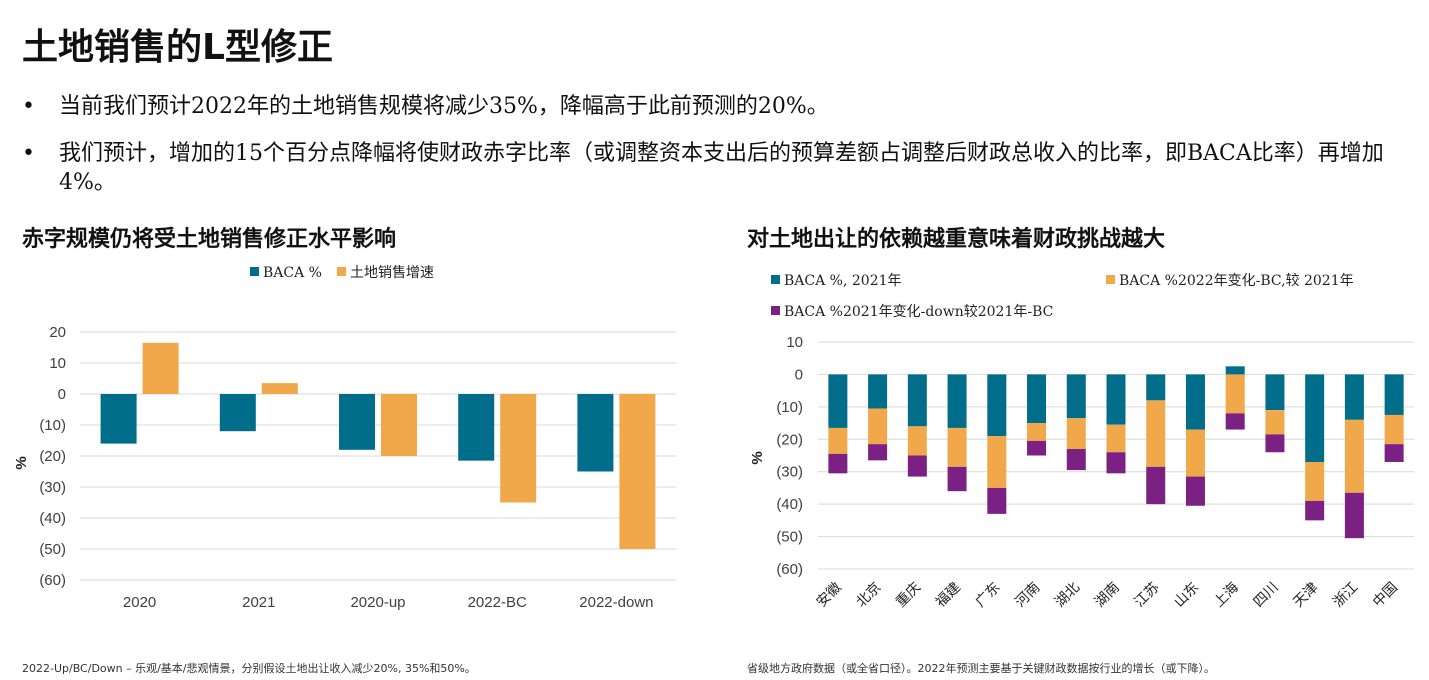  I want to click on x-tick-label: 江苏, so click(1146, 595).